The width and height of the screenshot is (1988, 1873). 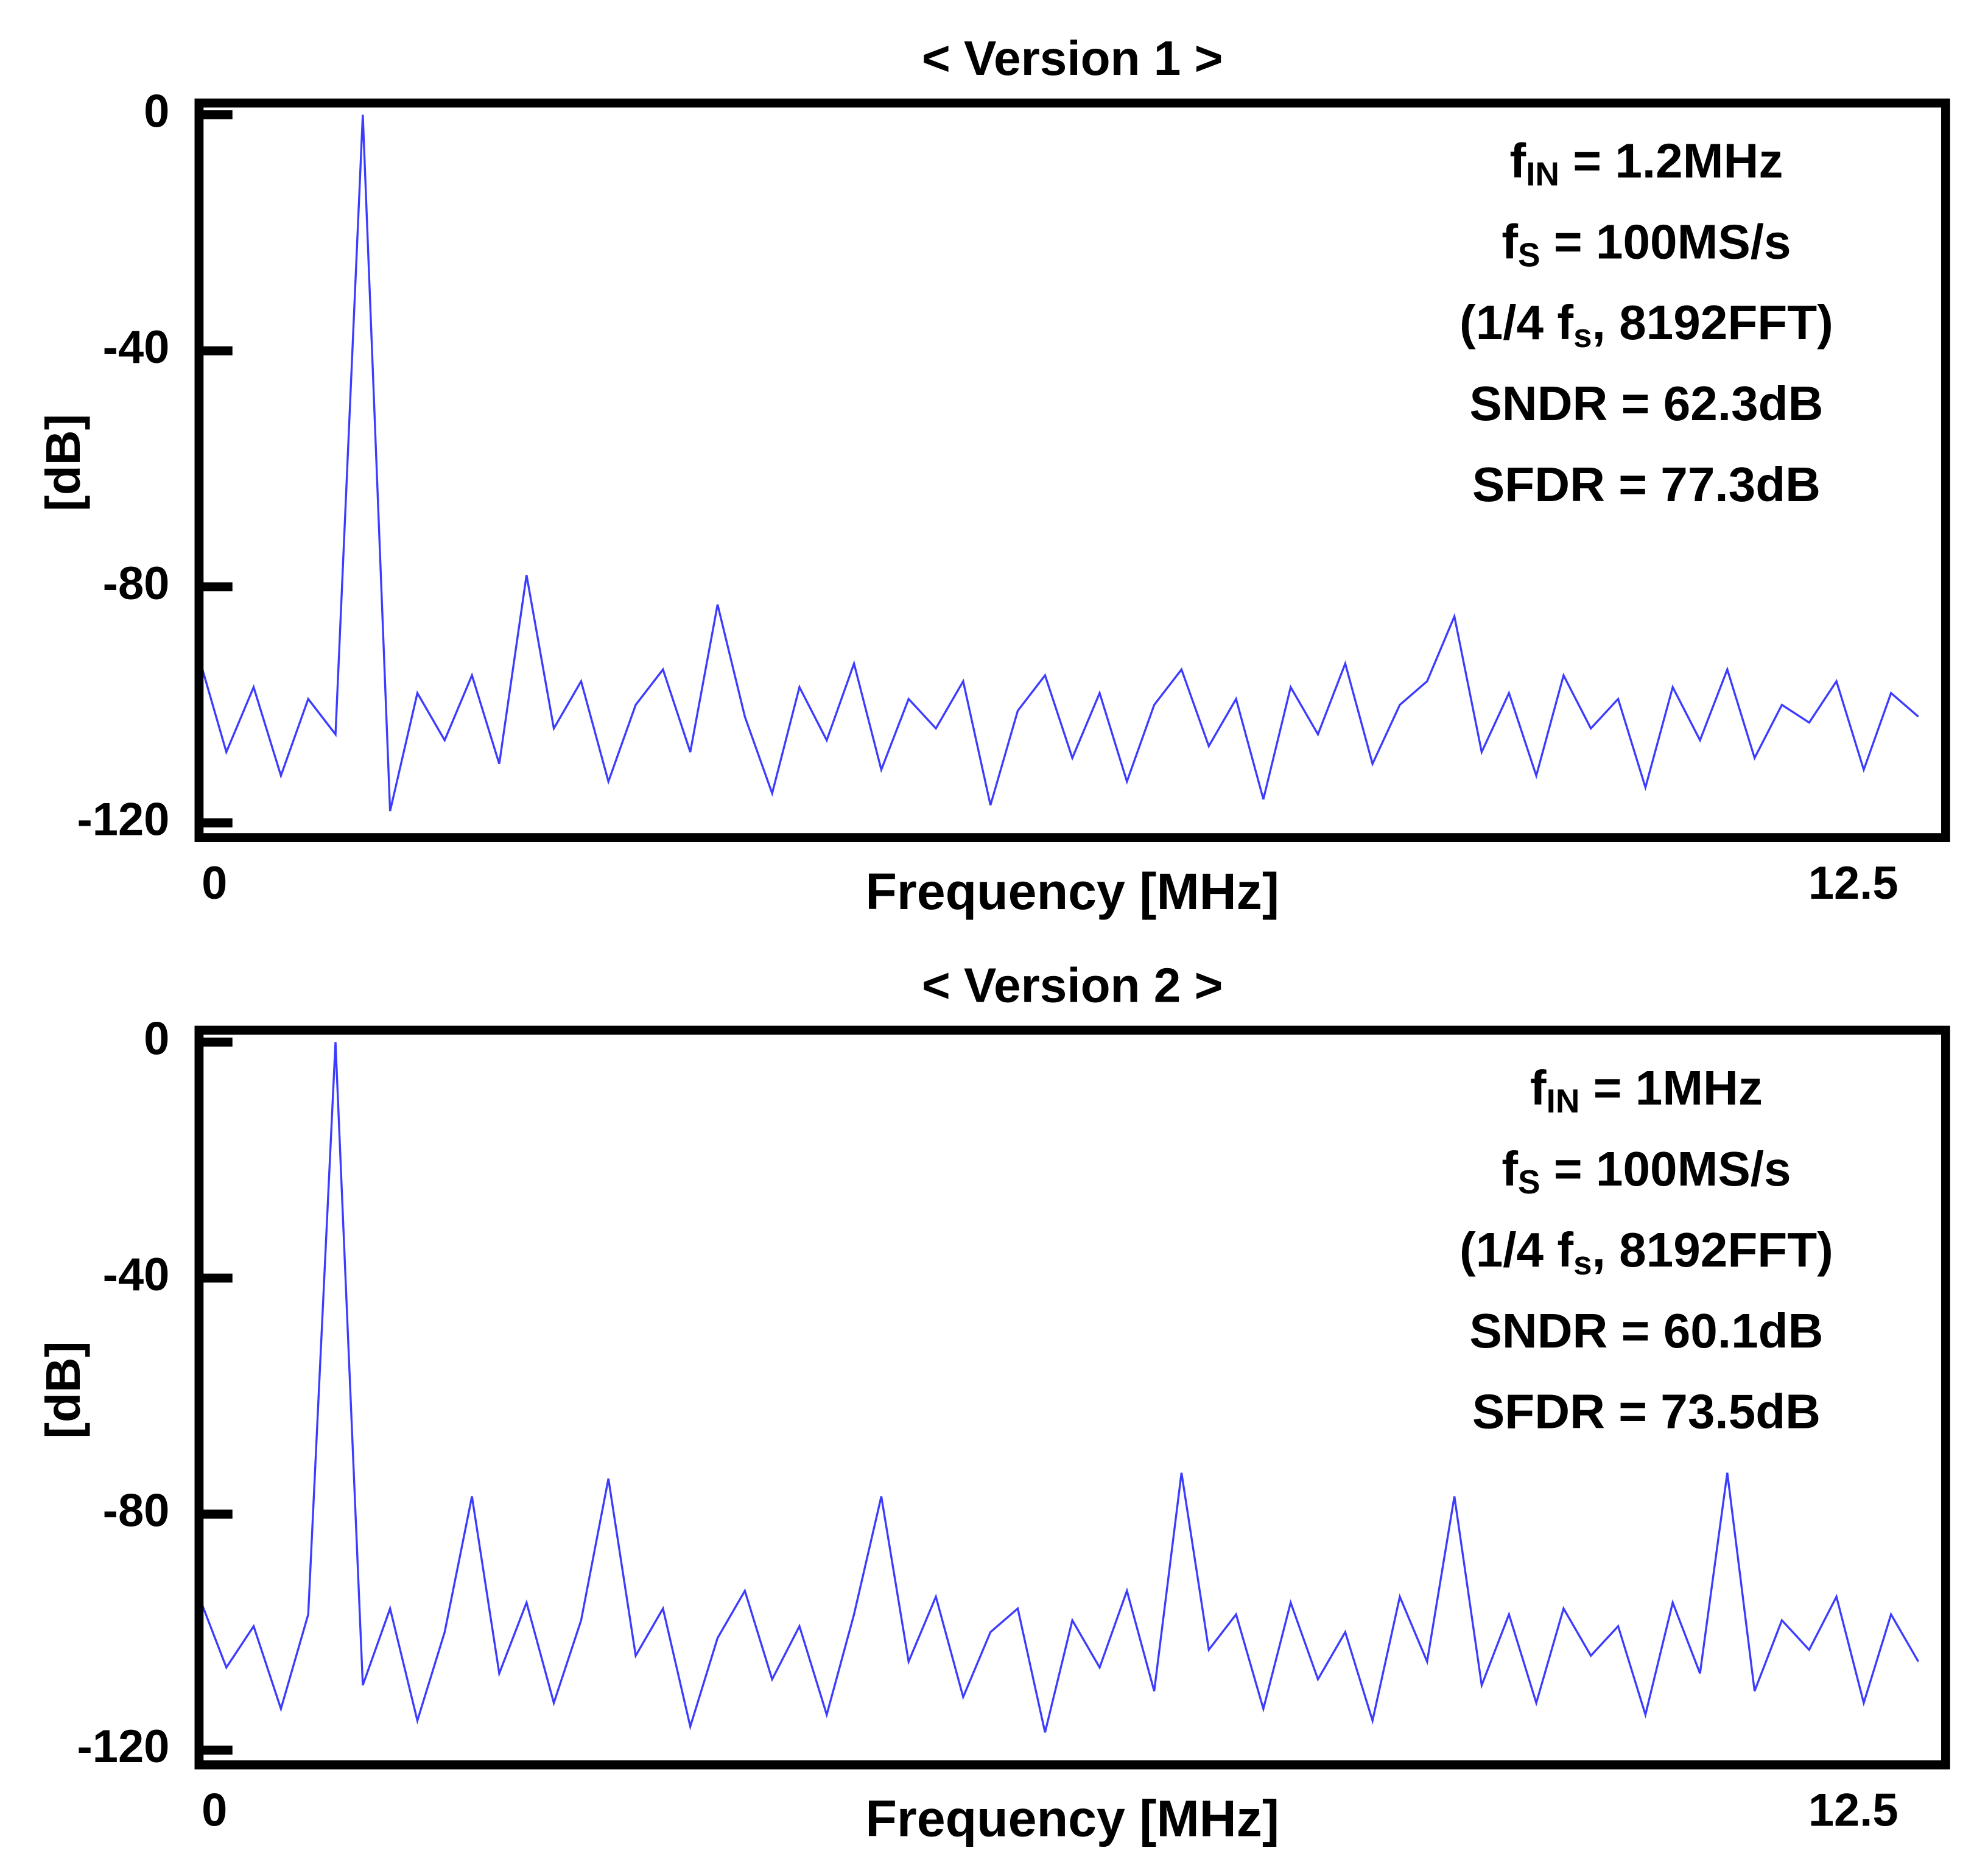 I want to click on annotation: SNDR = 60.1dB, so click(x=1646, y=1330).